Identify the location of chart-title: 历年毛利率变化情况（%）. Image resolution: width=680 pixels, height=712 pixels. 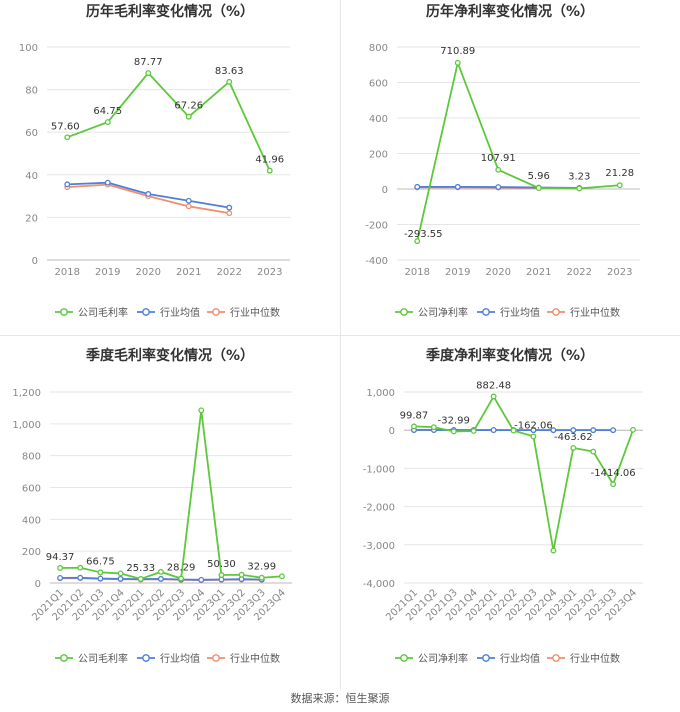
(170, 11).